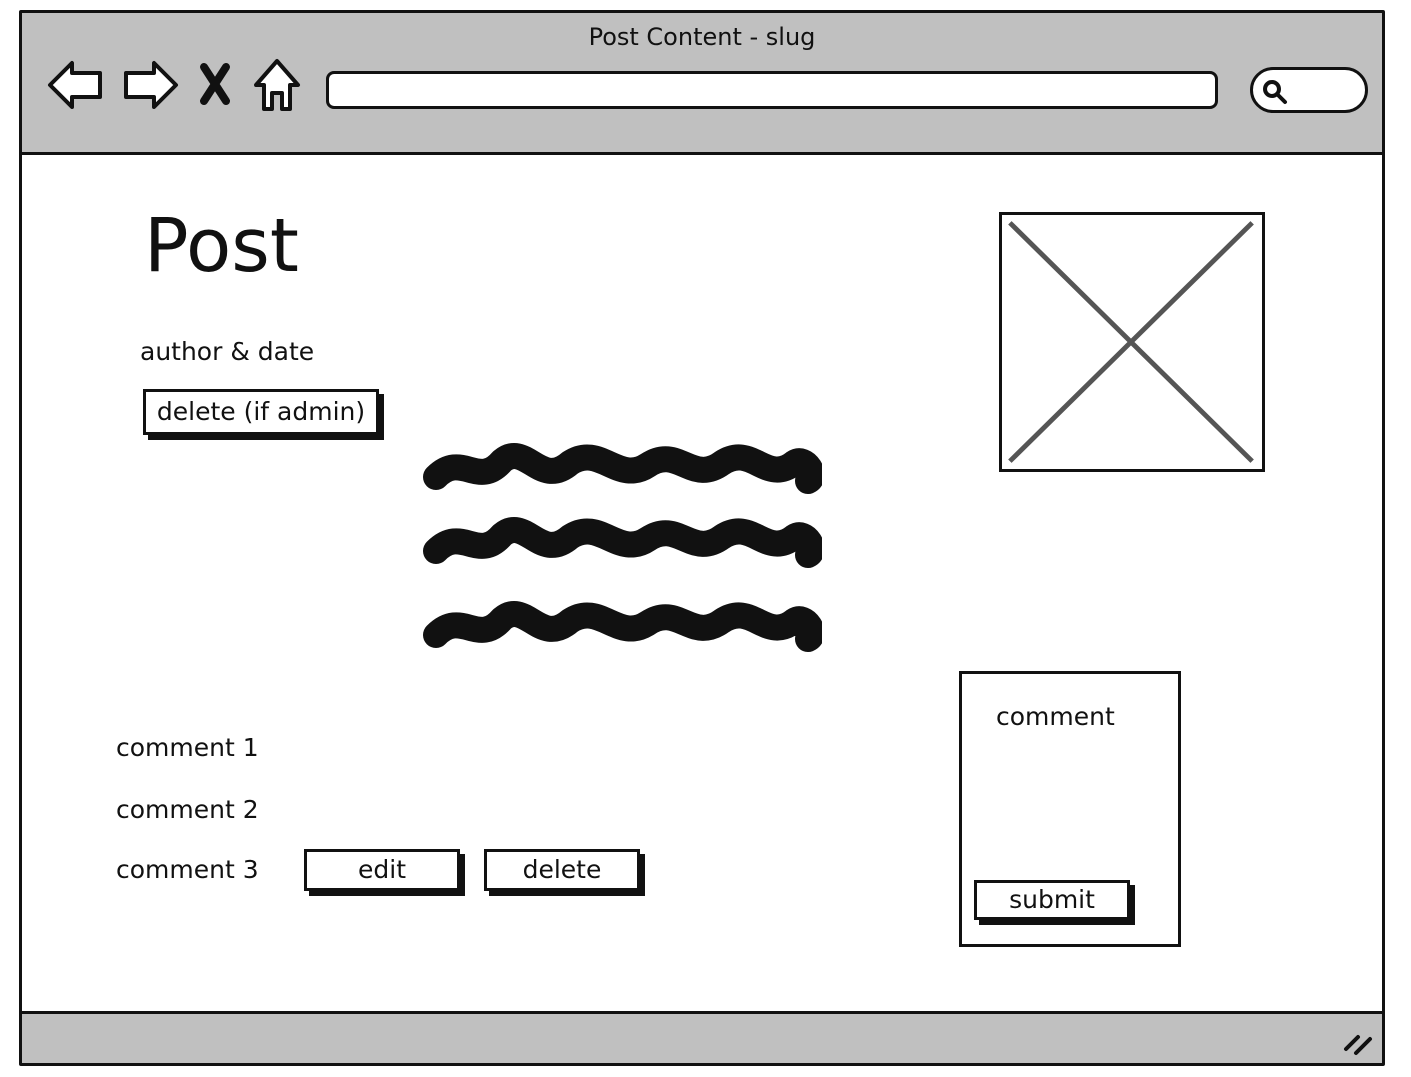 The image size is (1411, 1077). I want to click on post-author-date: author & date, so click(227, 351).